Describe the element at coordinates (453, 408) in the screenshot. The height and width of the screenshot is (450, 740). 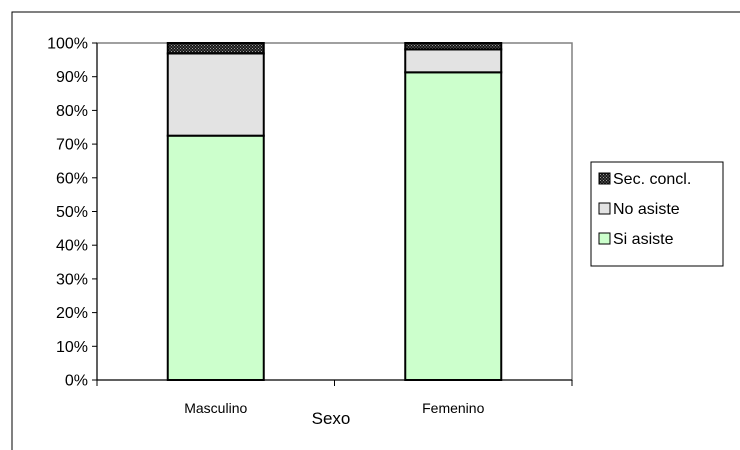
I see `x-category-label: Femenino` at that location.